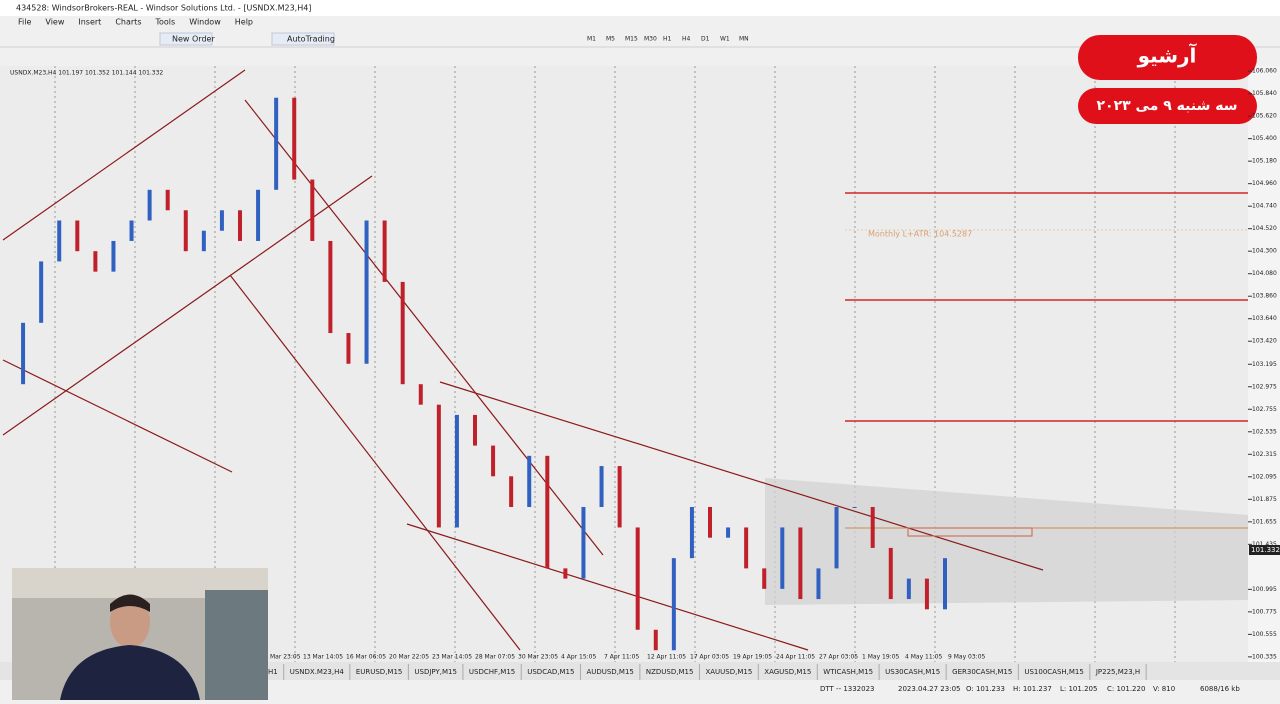 The image size is (1280, 704). I want to click on tab: NZDUSD,M15, so click(670, 672).